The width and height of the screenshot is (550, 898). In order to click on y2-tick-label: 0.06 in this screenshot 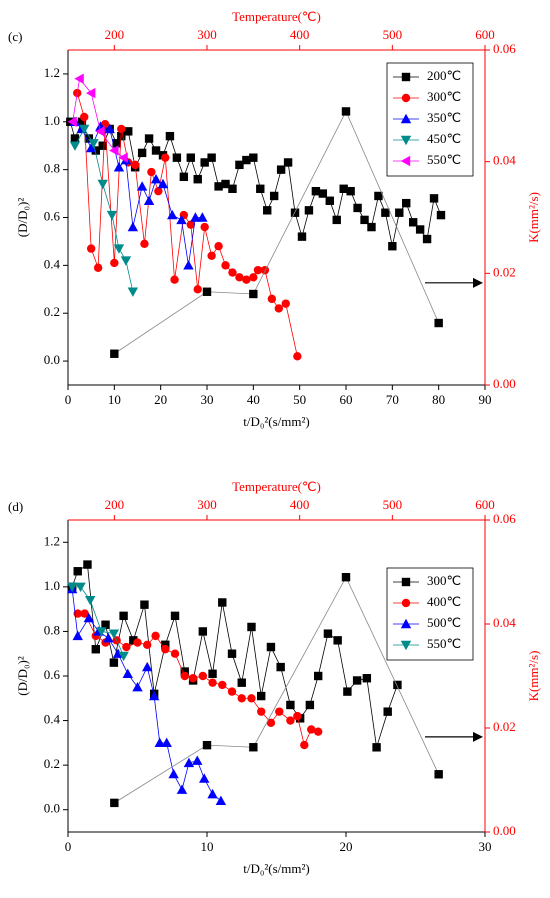, I will do `click(504, 48)`.